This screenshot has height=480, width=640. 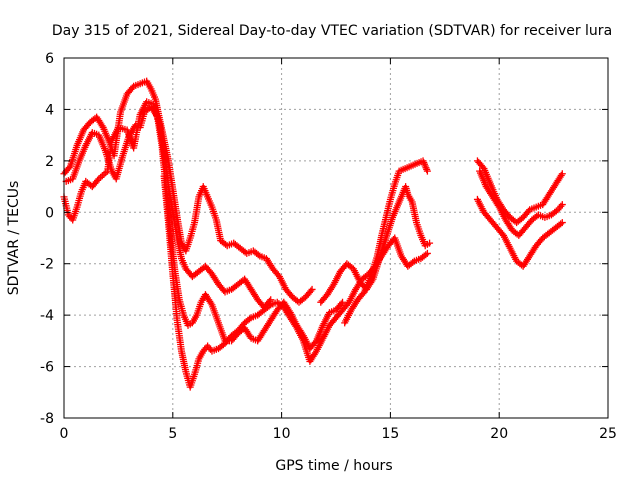 What do you see at coordinates (49, 59) in the screenshot?
I see `y-tick-label: 6` at bounding box center [49, 59].